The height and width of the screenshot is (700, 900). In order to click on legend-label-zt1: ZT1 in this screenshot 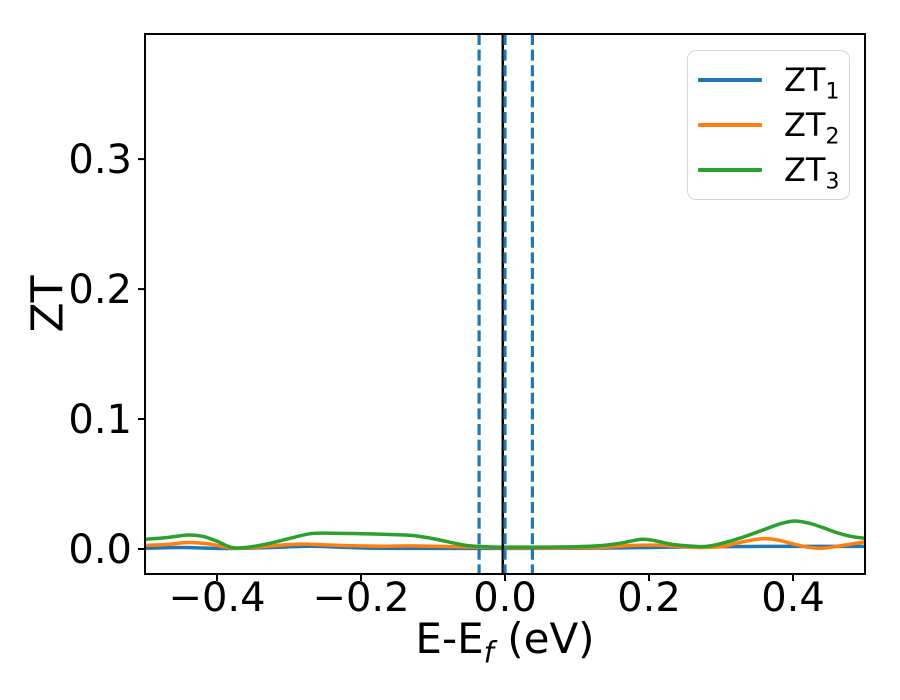, I will do `click(812, 82)`.